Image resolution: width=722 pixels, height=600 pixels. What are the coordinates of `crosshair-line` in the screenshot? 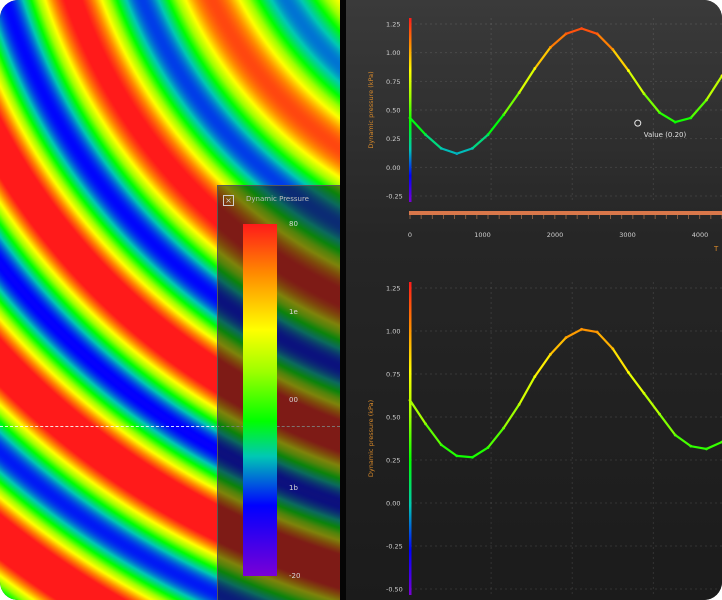 It's located at (170, 426).